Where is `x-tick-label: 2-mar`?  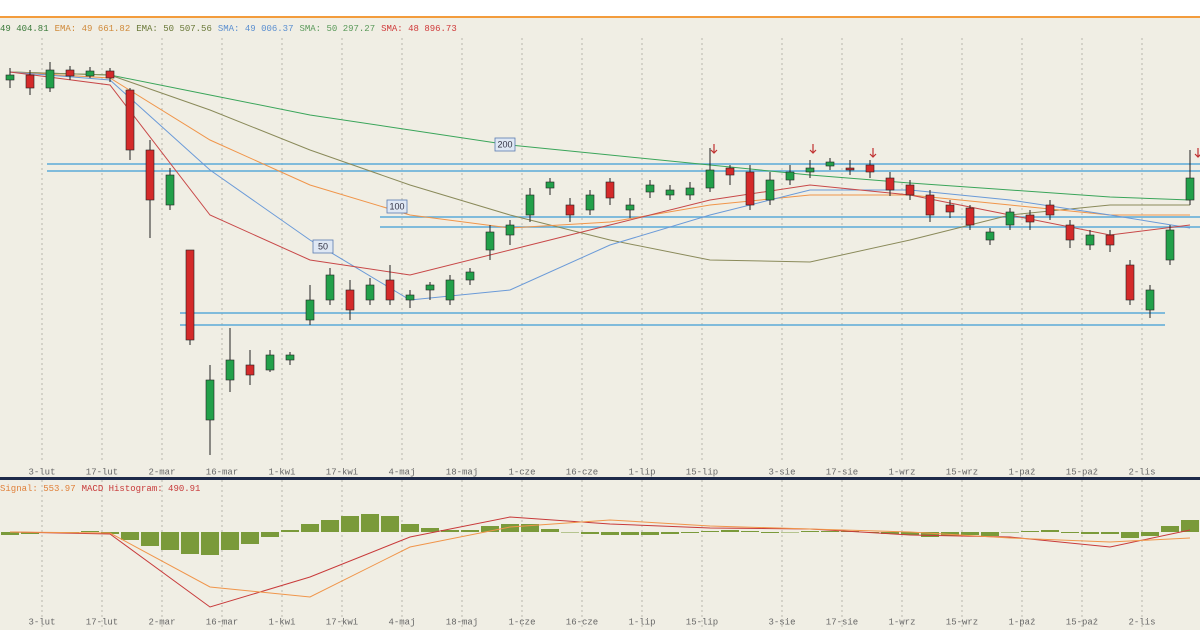
x-tick-label: 2-mar is located at coordinates (161, 622).